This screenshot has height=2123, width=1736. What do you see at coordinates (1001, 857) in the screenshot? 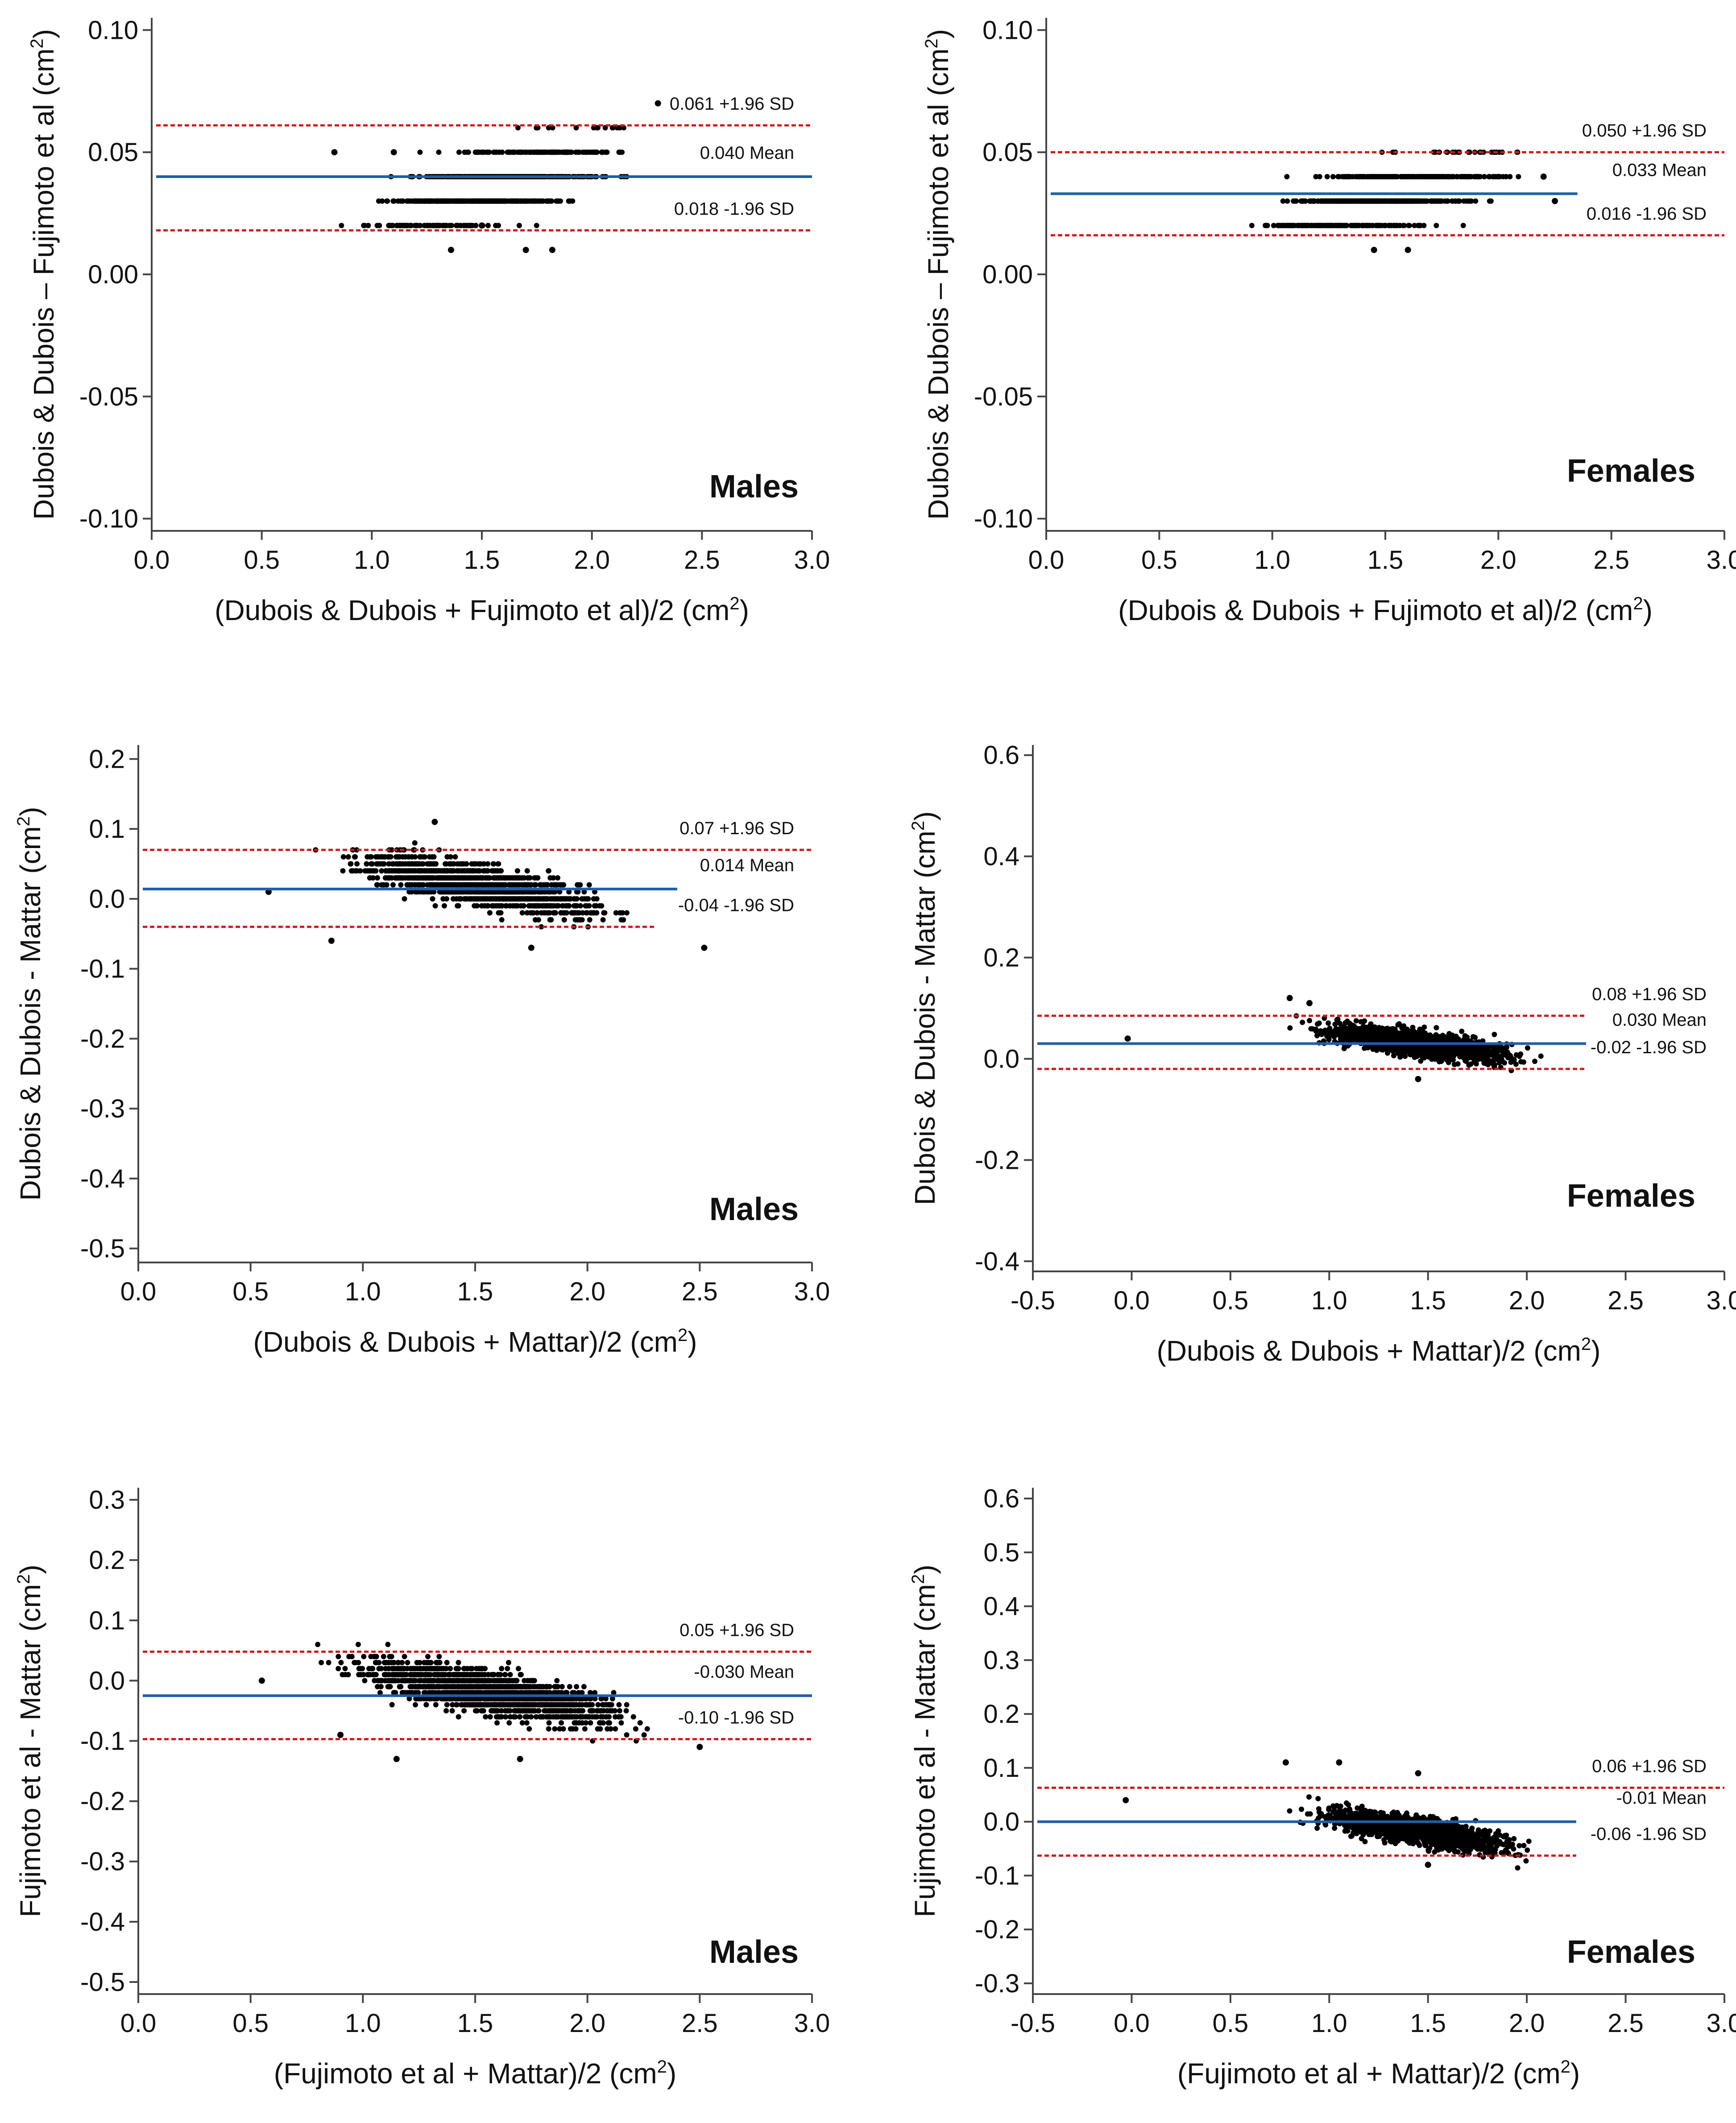
I see `y-tick-label: 0.4` at bounding box center [1001, 857].